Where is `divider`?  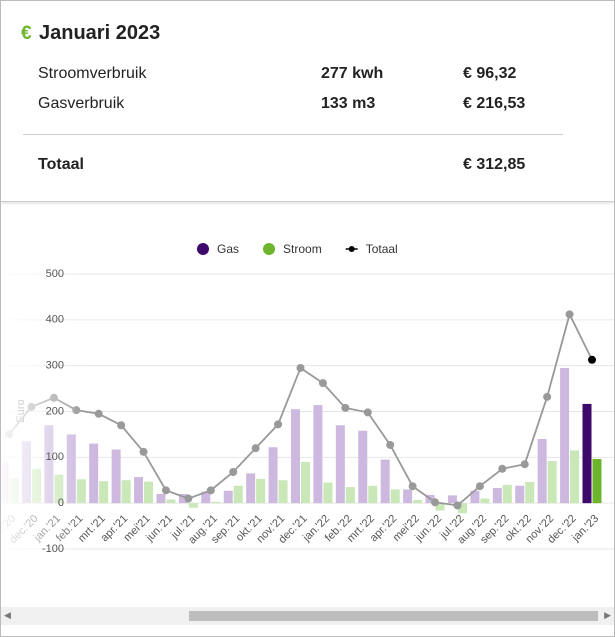 divider is located at coordinates (293, 134).